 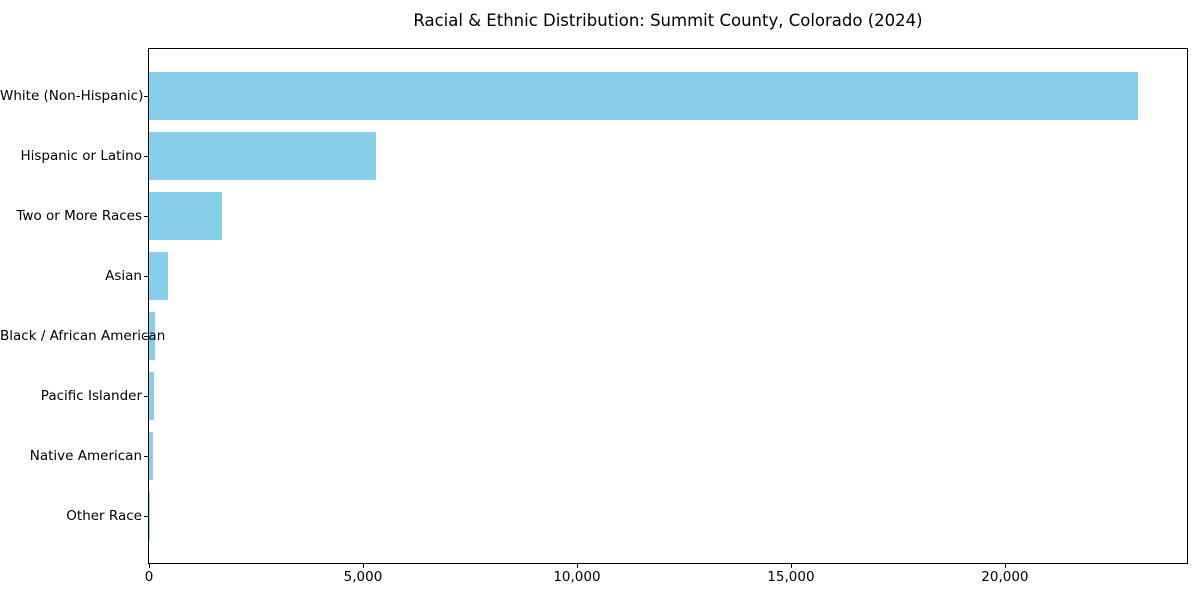 I want to click on x-tick-label: 10,000, so click(x=577, y=577).